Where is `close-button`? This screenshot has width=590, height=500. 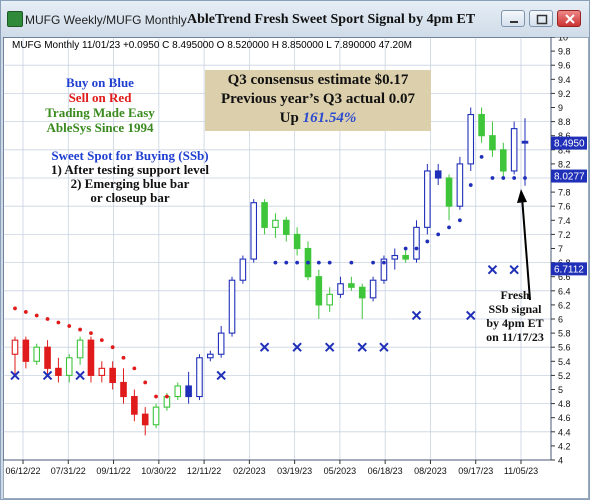 close-button is located at coordinates (569, 18).